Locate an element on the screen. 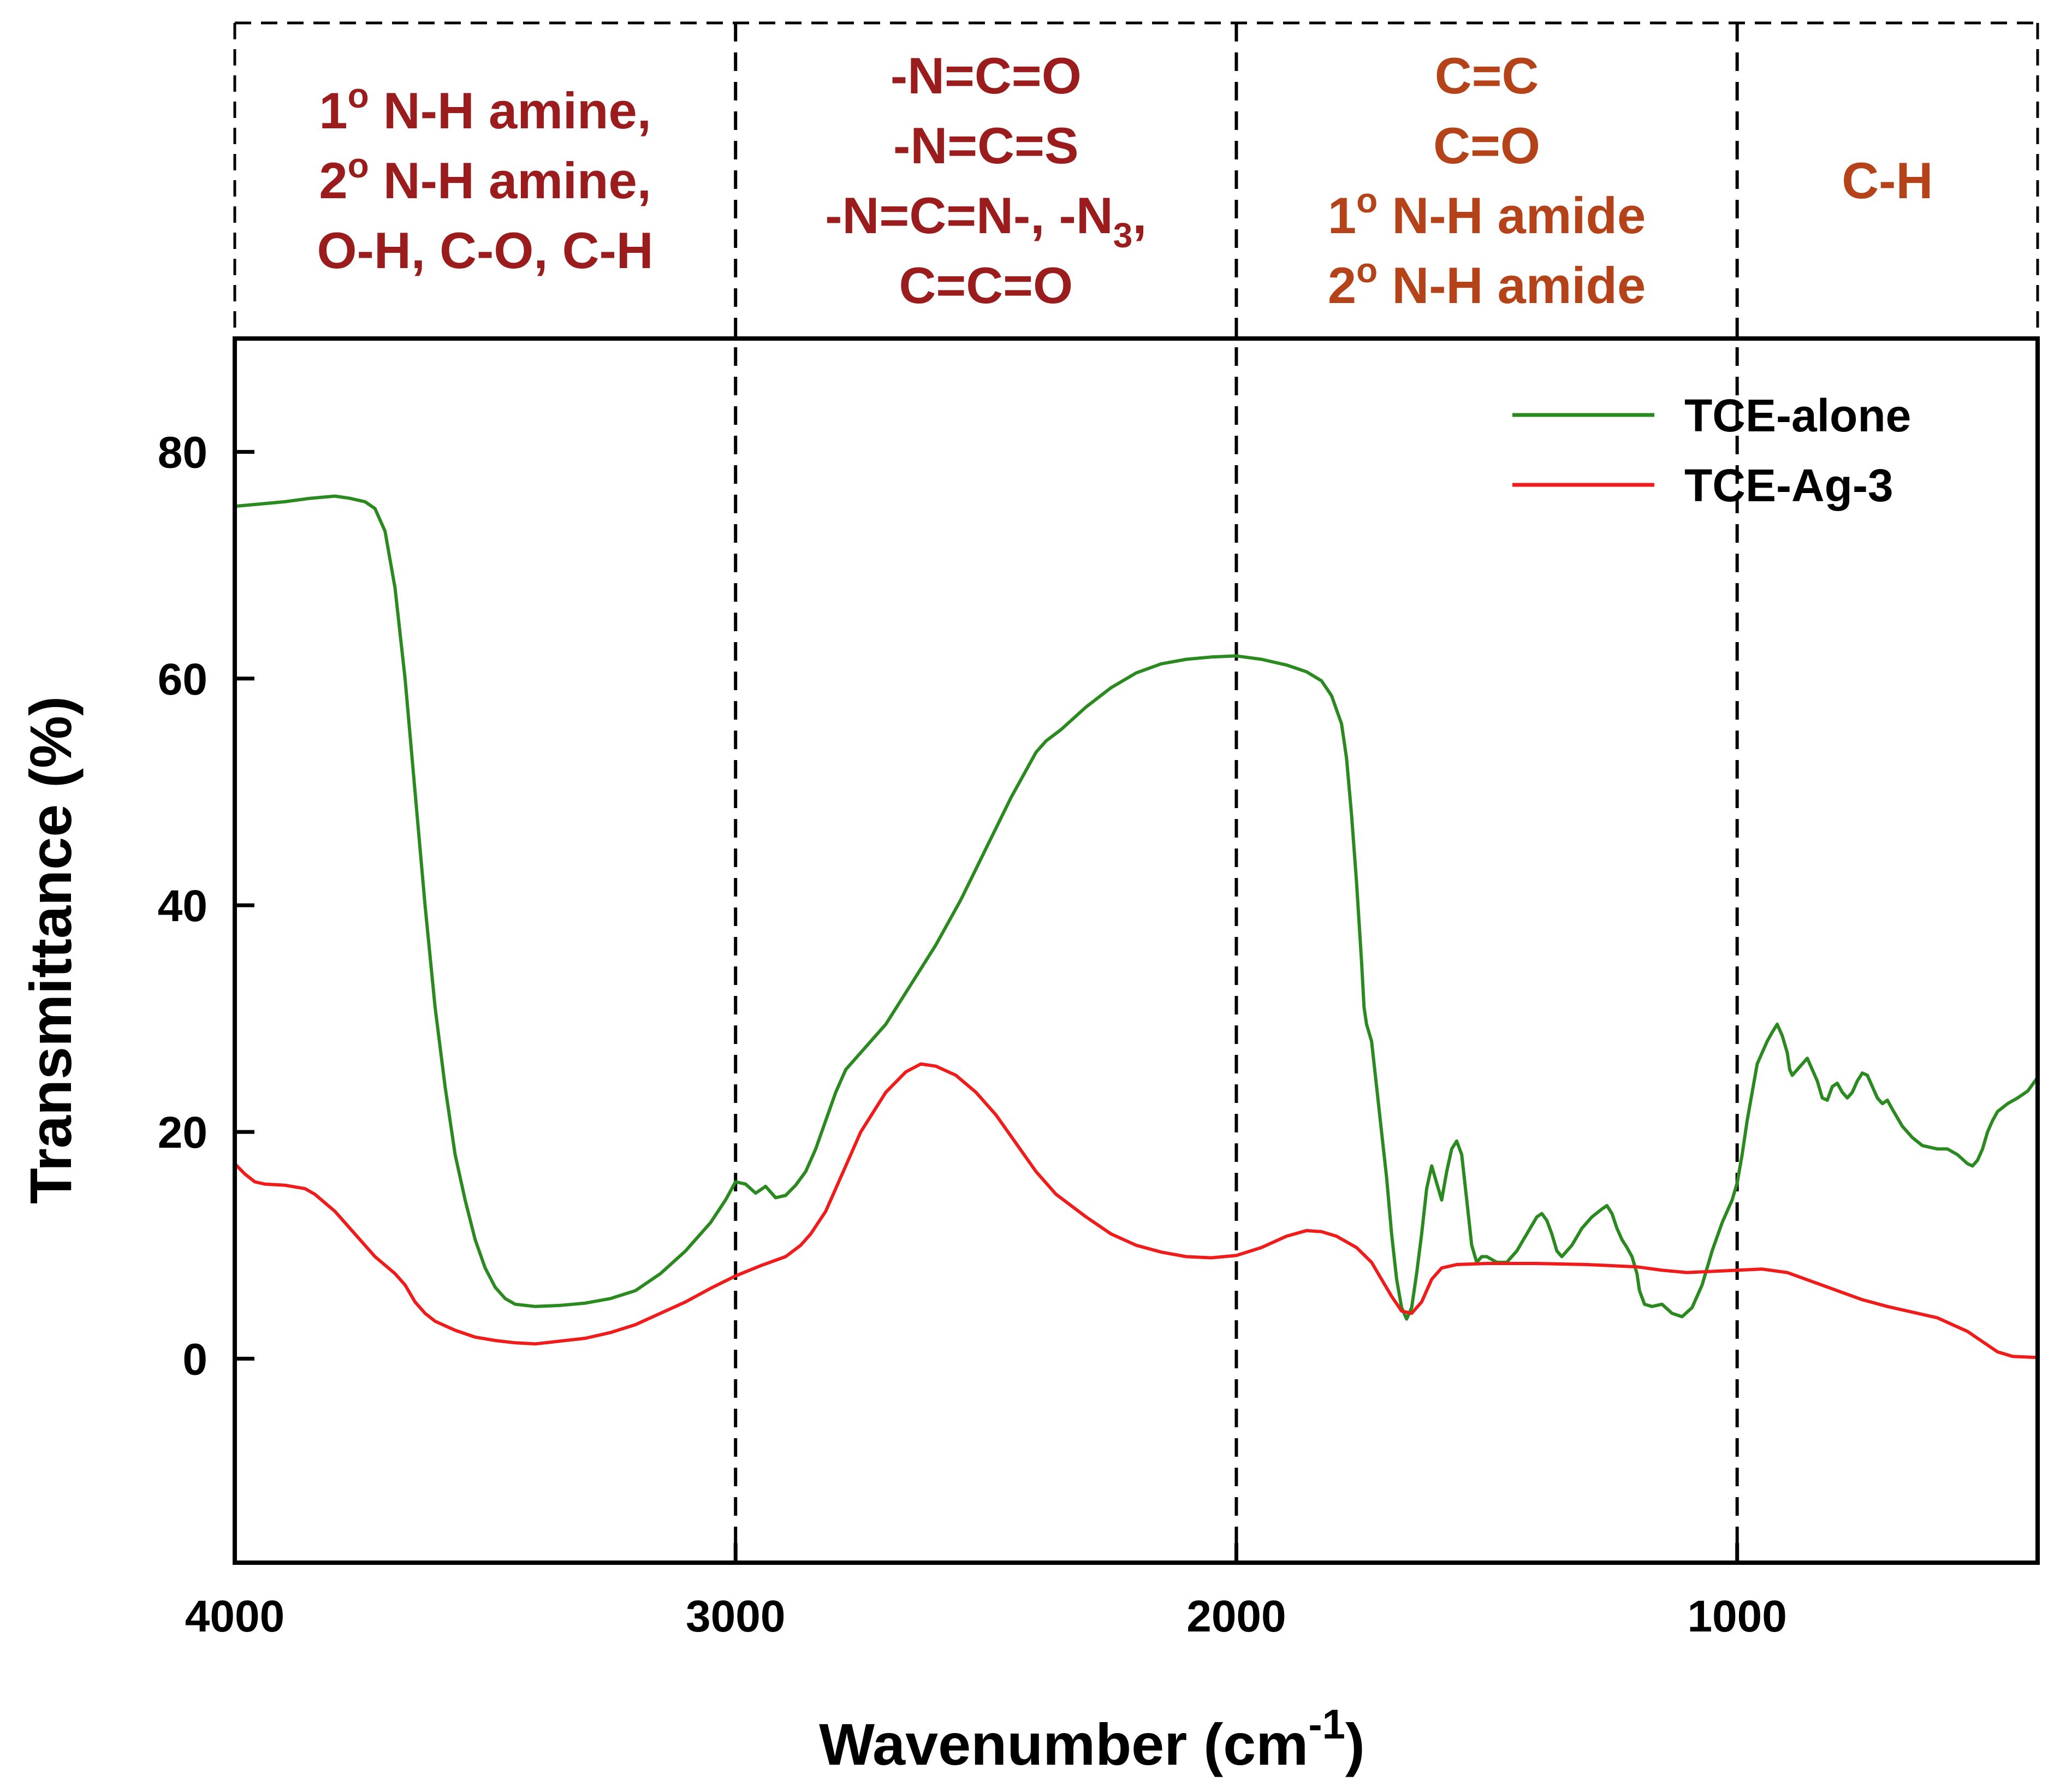  region-label-segment: 3 is located at coordinates (1123, 235).